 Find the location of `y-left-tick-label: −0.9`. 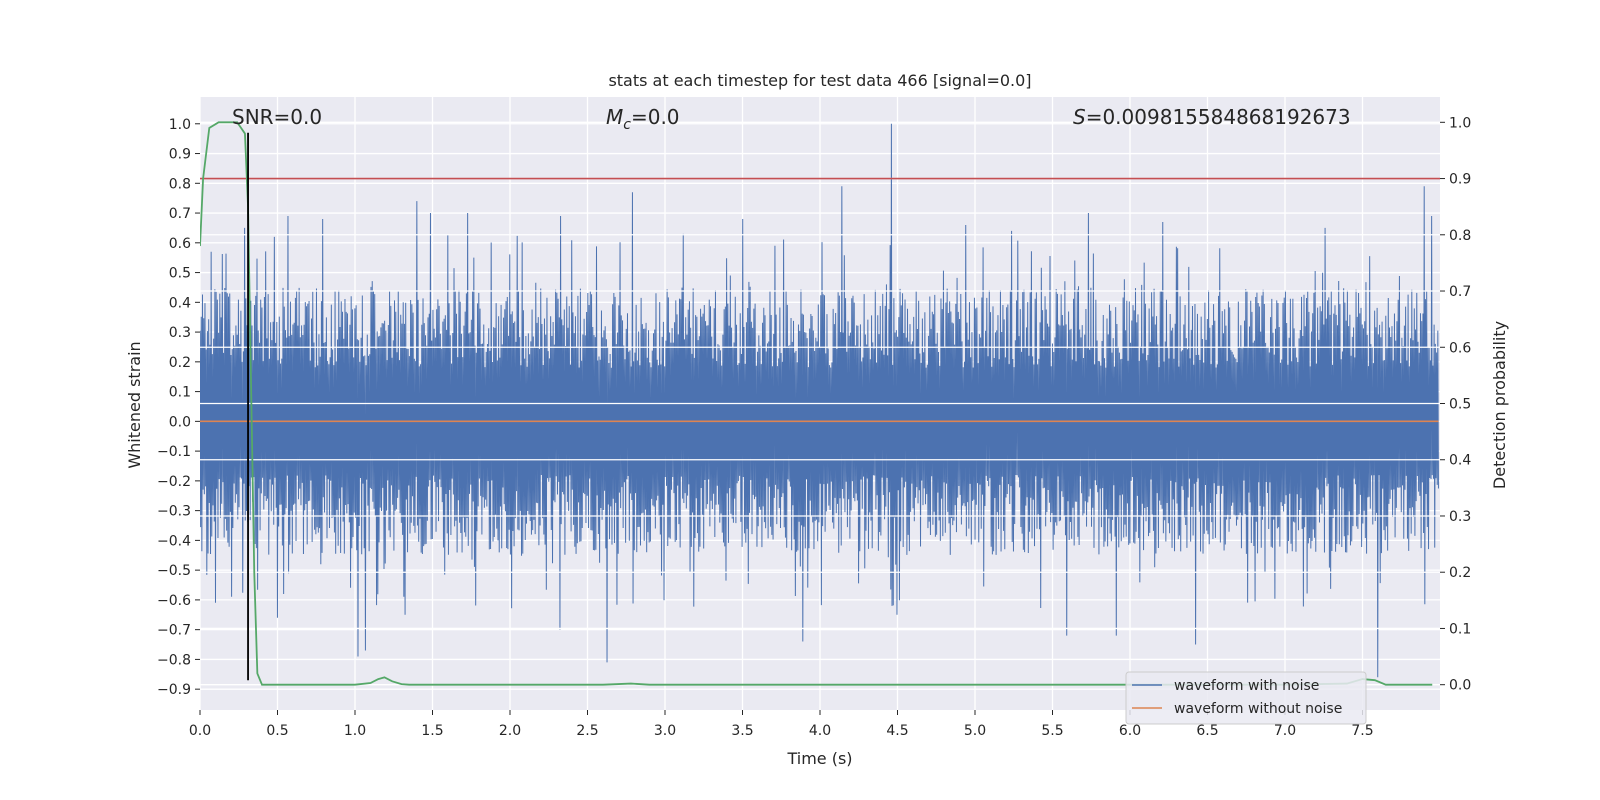

y-left-tick-label: −0.9 is located at coordinates (174, 690).